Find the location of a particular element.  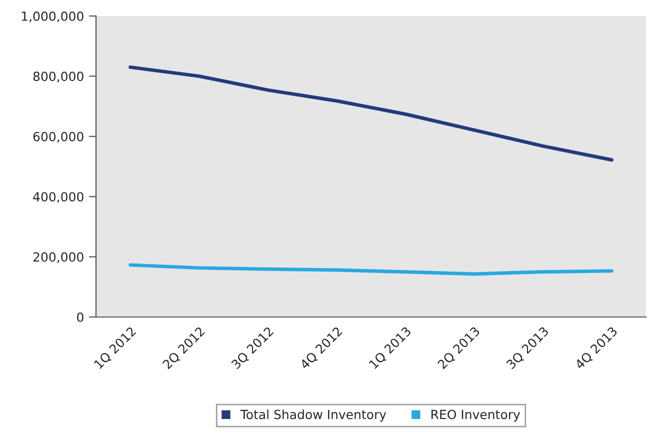

y-tick-label: 200,000 is located at coordinates (58, 257).